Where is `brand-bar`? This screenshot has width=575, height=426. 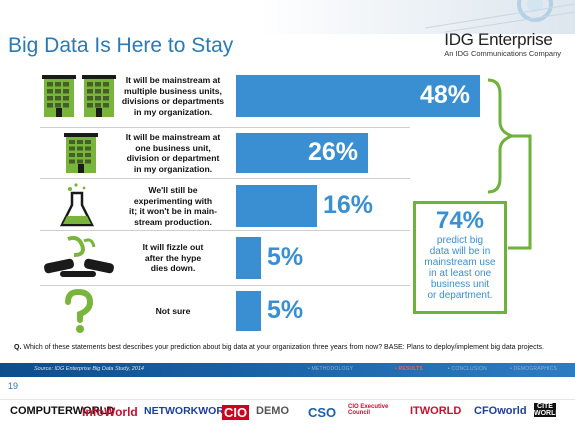 brand-bar is located at coordinates (287, 412).